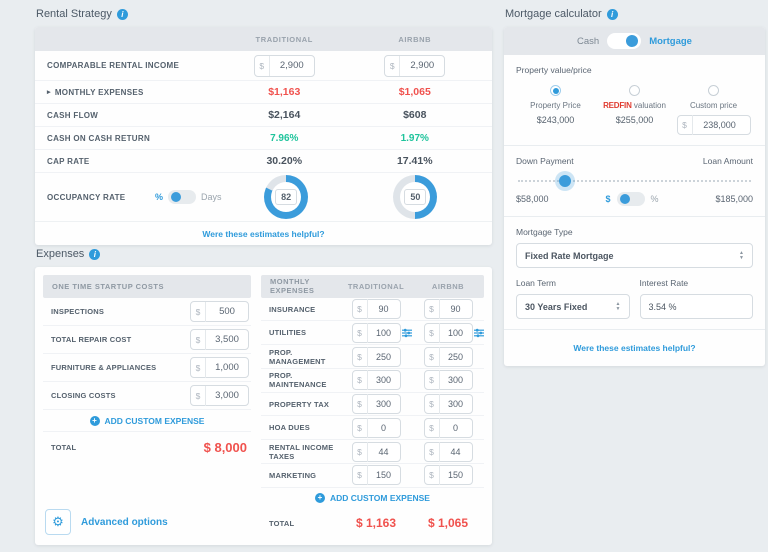 The image size is (768, 552). I want to click on rental-income-traditional-input, so click(291, 65).